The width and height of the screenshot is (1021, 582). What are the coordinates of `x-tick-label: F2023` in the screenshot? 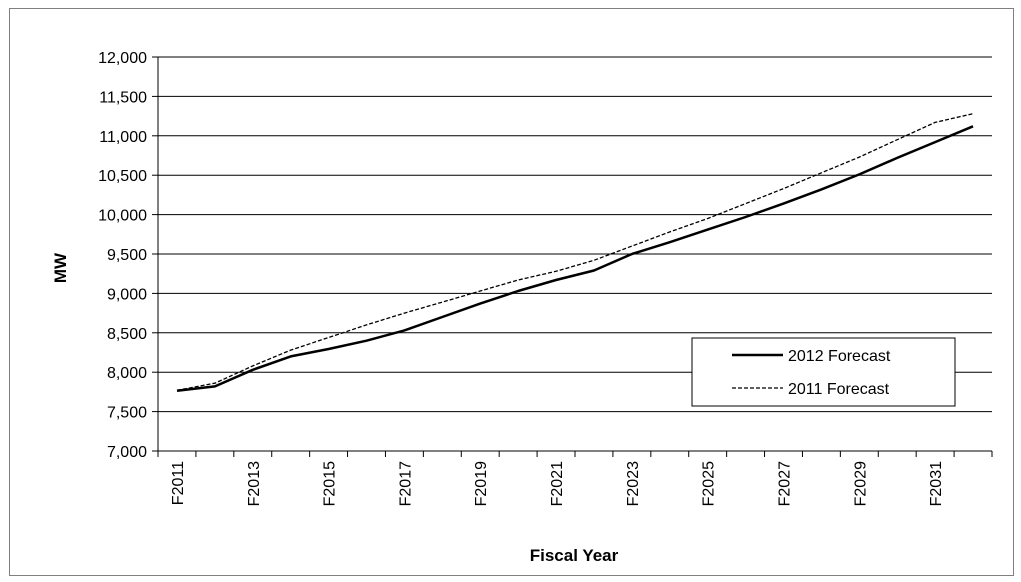 It's located at (633, 483).